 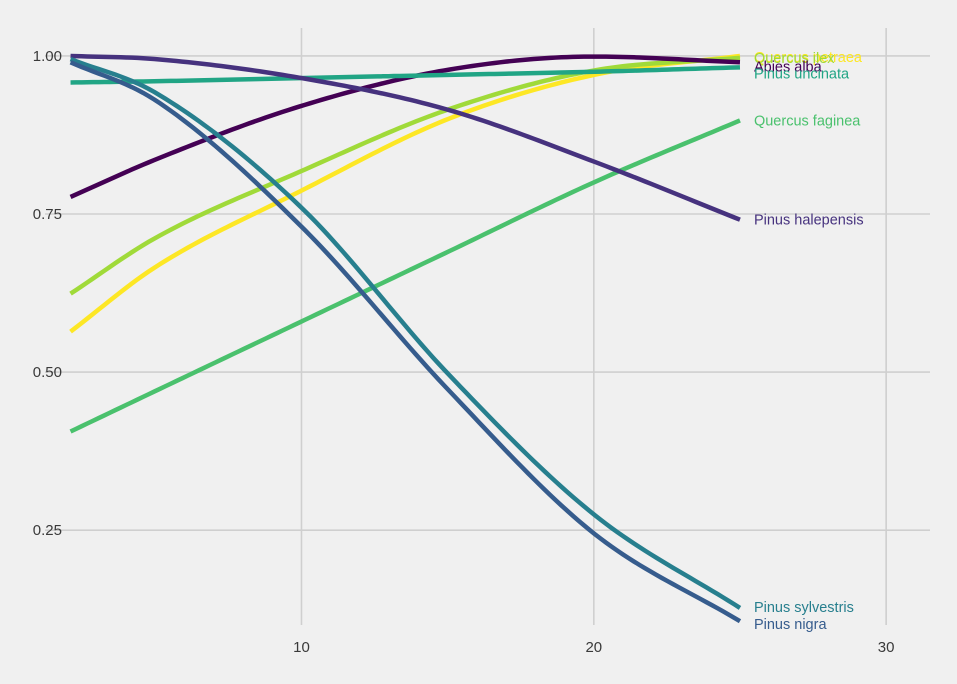 What do you see at coordinates (301, 647) in the screenshot?
I see `x-tick-label: 10` at bounding box center [301, 647].